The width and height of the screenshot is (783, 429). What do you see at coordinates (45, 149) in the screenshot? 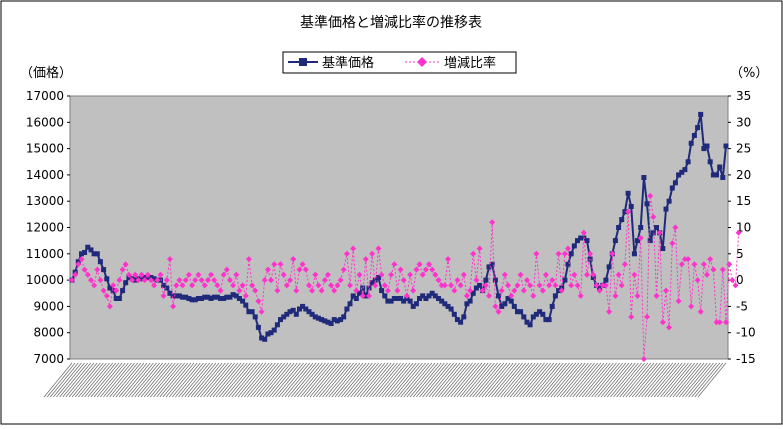
I see `y-left-tick-label: 15000` at bounding box center [45, 149].